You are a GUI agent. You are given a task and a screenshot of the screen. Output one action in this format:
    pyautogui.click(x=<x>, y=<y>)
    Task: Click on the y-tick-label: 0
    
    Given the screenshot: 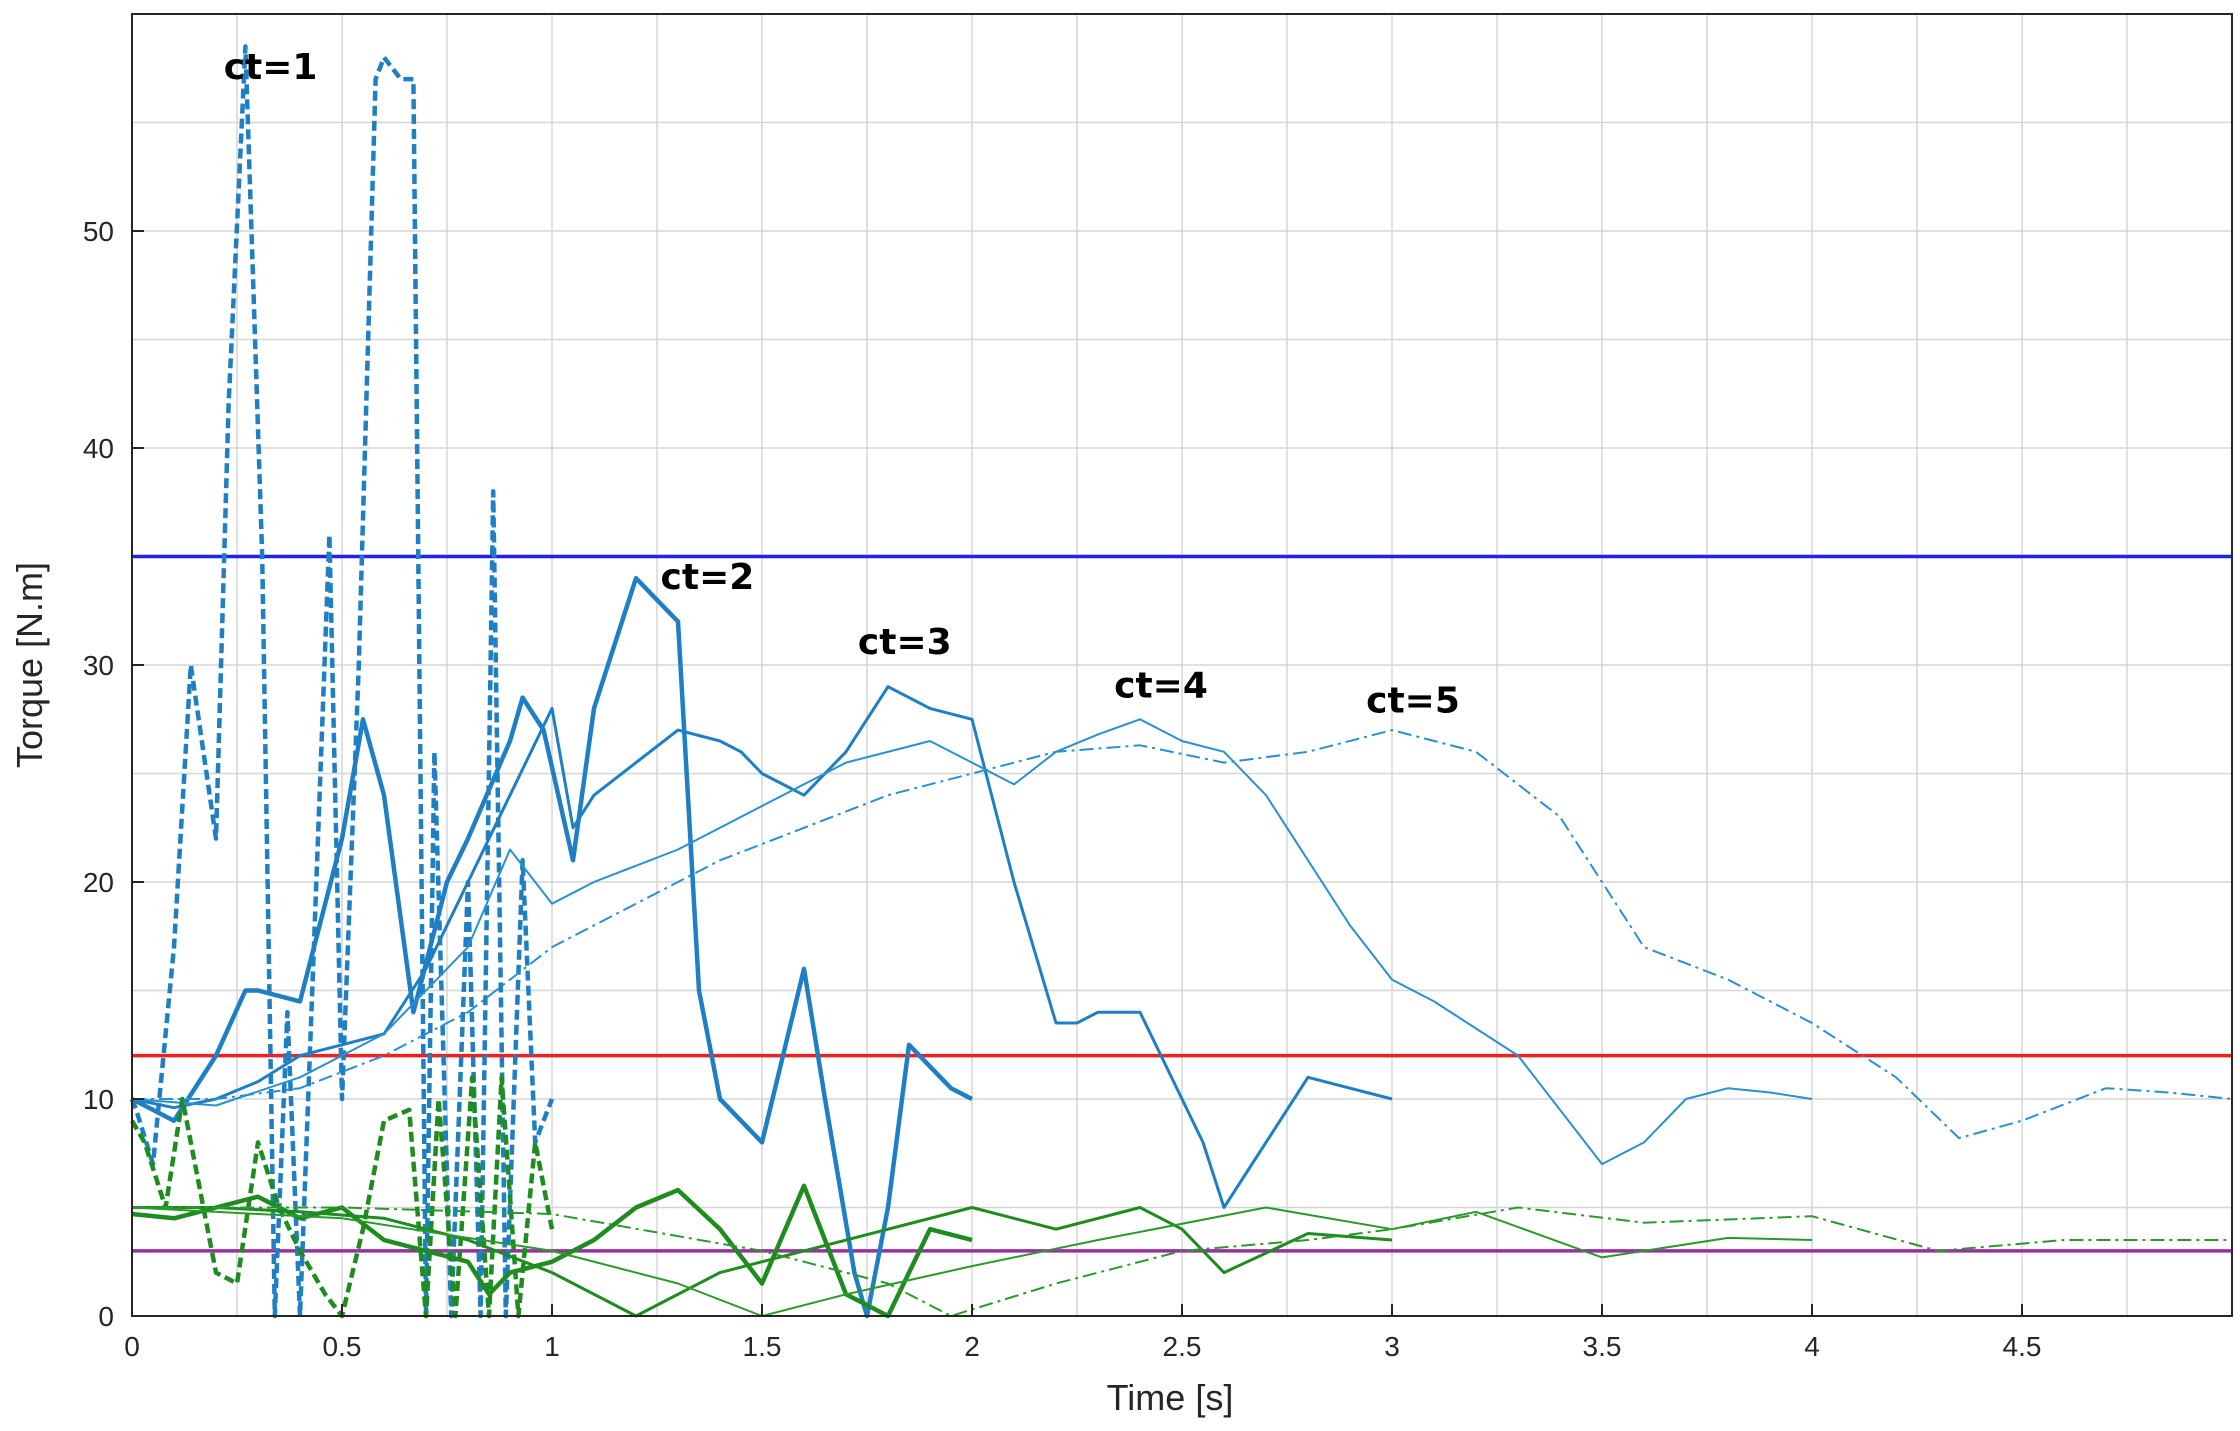 What is the action you would take?
    pyautogui.click(x=106, y=1316)
    